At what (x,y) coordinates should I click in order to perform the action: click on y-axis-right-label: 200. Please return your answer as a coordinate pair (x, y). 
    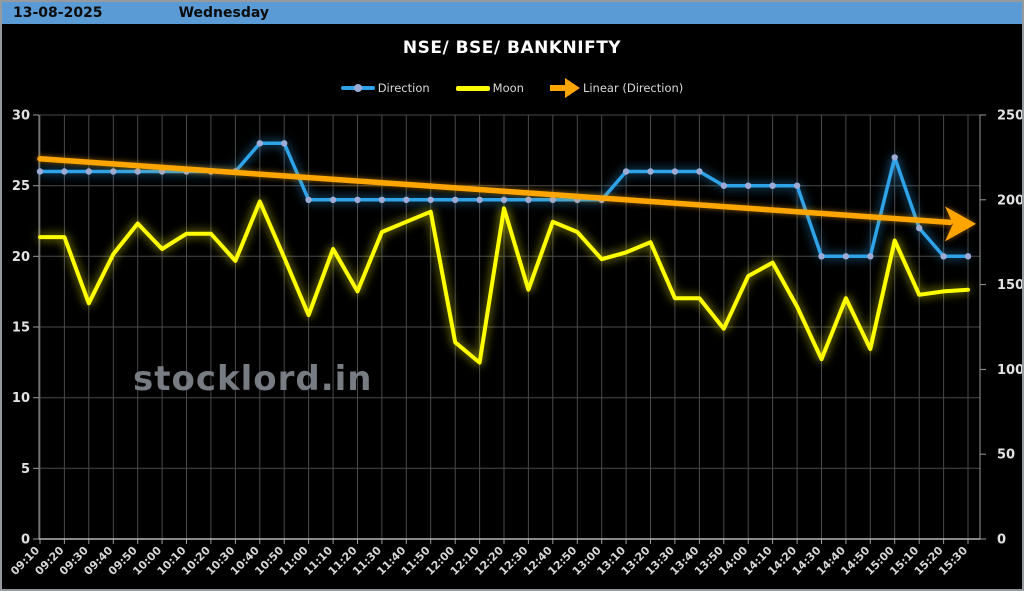
    Looking at the image, I should click on (1010, 200).